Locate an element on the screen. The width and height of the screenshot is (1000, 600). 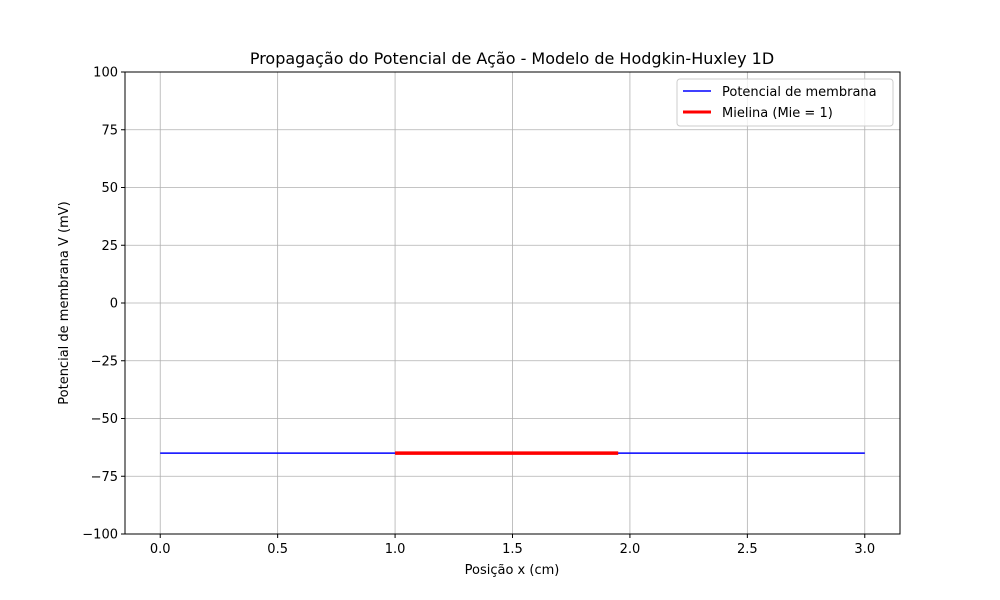
x-axis: 0.0 0.5 1.0 1.5 2.0 2.5 3.0 is located at coordinates (512, 545).